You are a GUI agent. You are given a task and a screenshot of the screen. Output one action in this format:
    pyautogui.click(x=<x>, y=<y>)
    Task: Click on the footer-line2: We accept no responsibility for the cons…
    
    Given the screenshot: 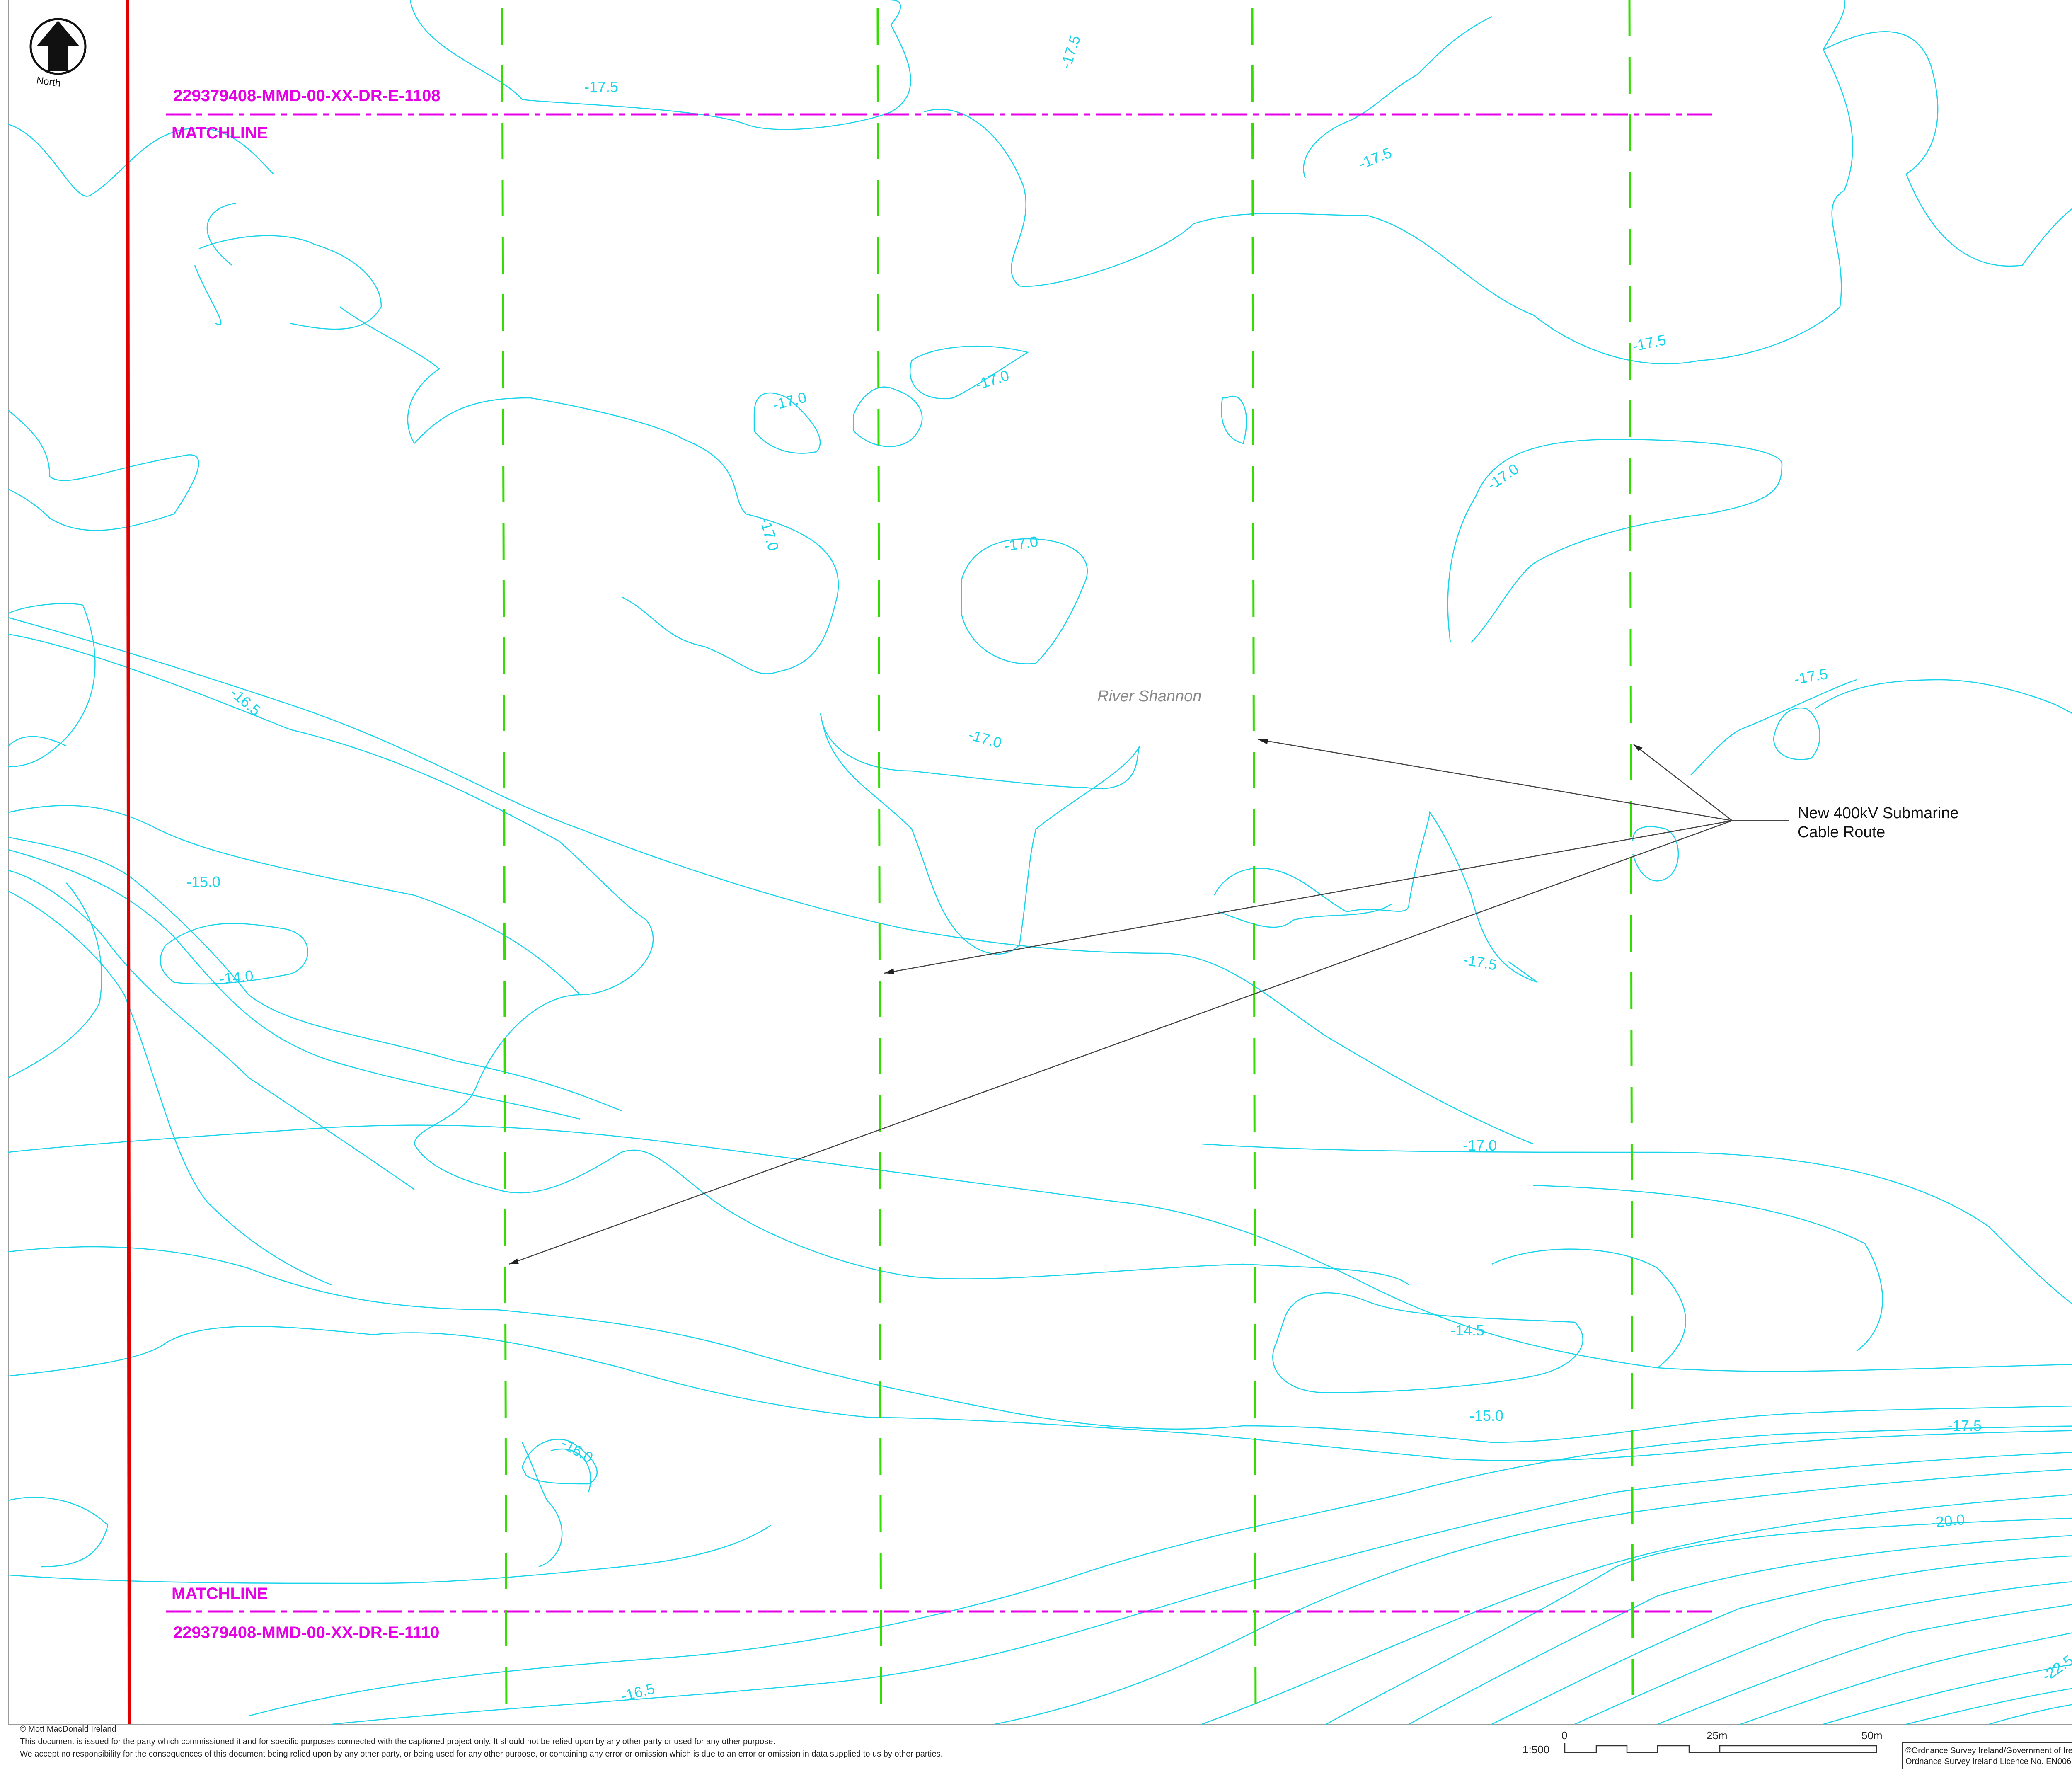 What is the action you would take?
    pyautogui.click(x=481, y=1755)
    